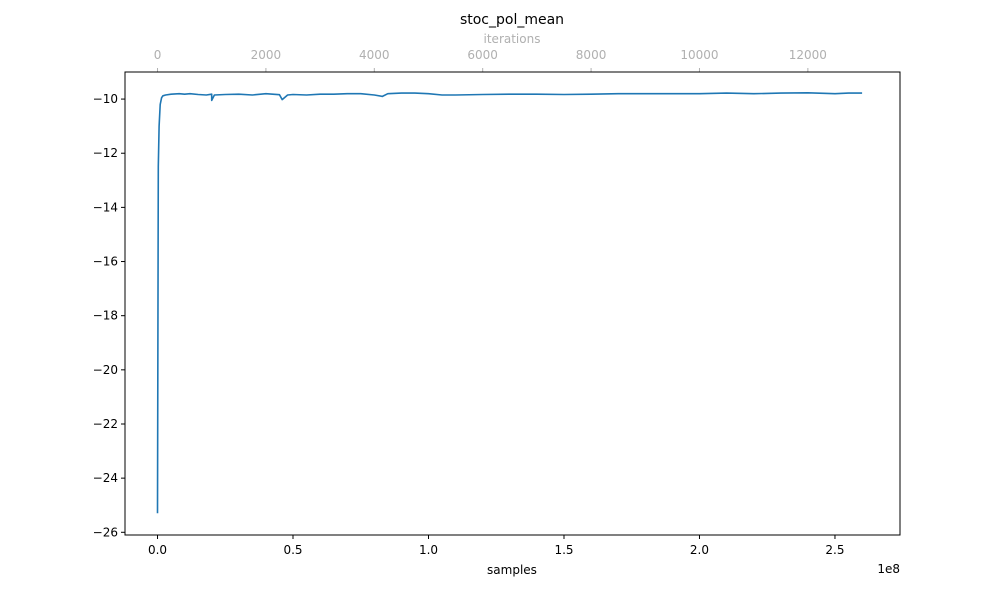  What do you see at coordinates (428, 550) in the screenshot?
I see `x-tick-label: 1.0` at bounding box center [428, 550].